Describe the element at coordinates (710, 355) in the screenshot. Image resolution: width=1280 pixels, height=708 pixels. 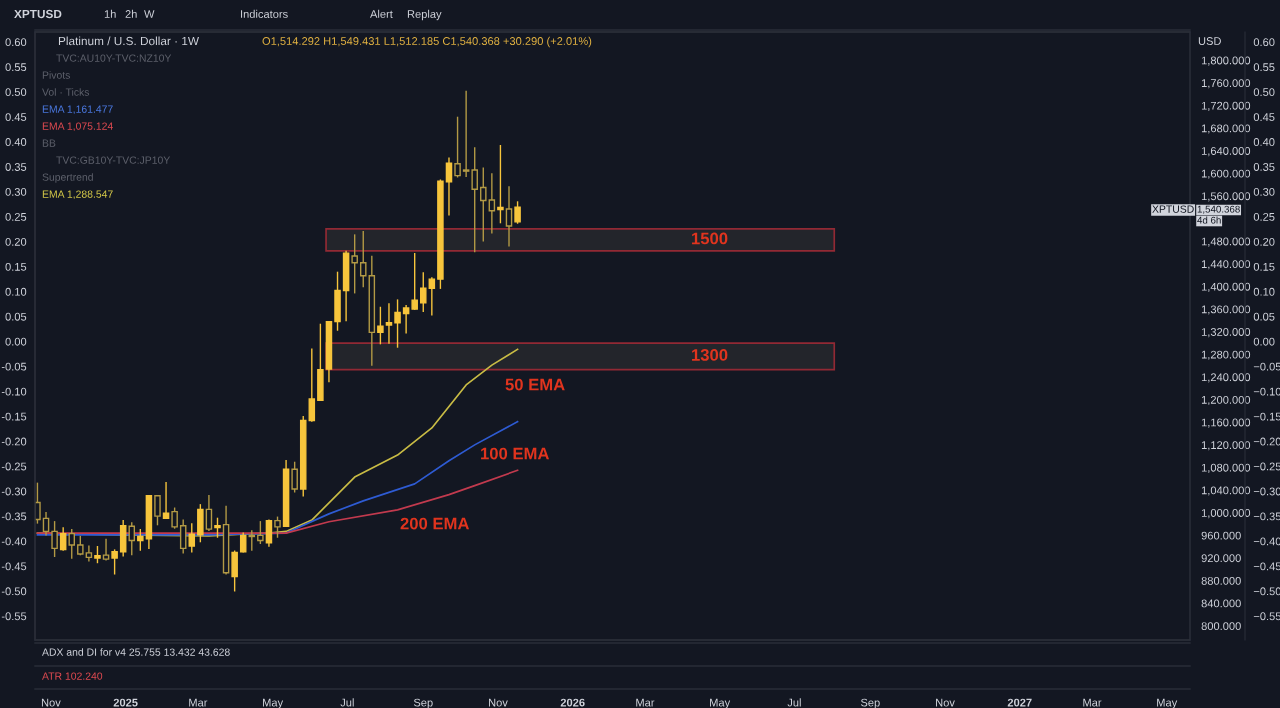
I see `band-label: 1300` at that location.